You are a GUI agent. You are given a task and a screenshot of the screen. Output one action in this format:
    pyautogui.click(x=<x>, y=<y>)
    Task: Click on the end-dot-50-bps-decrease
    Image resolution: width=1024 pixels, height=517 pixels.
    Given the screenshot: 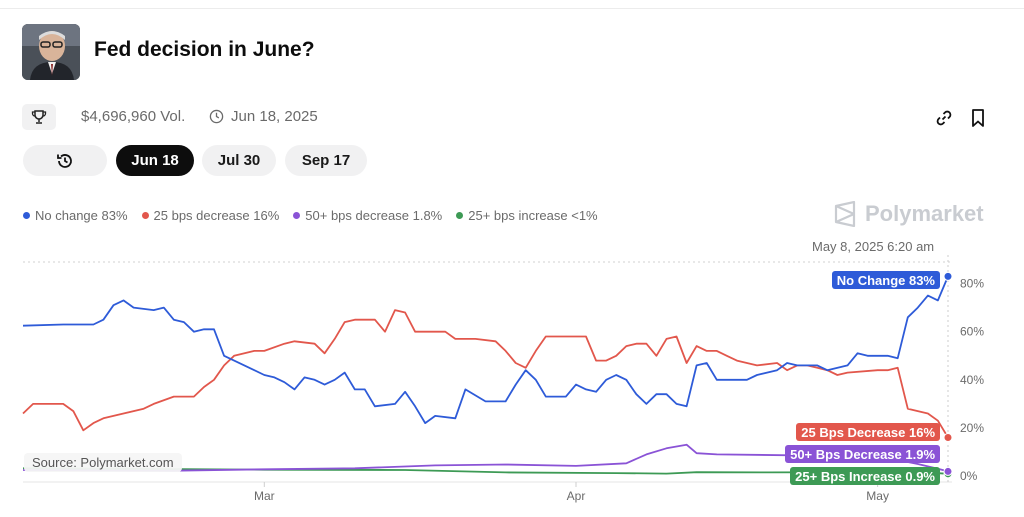 What is the action you would take?
    pyautogui.click(x=948, y=471)
    